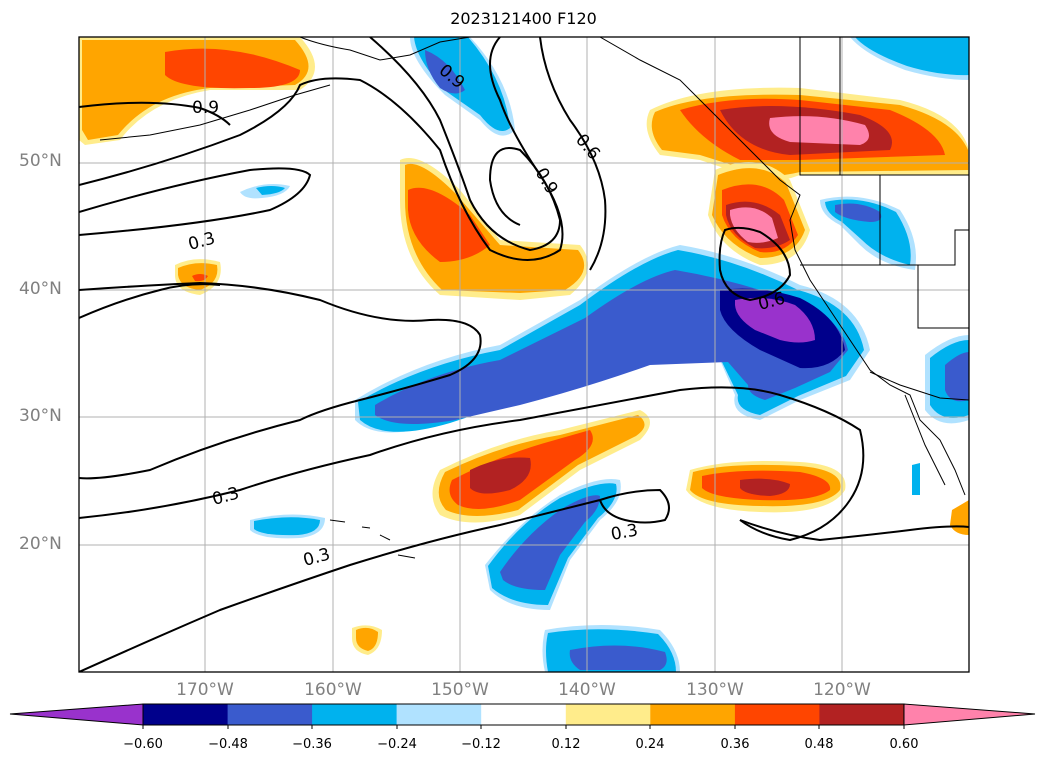 The width and height of the screenshot is (1047, 765). Describe the element at coordinates (650, 744) in the screenshot. I see `colorbar-tick: 0.24` at that location.